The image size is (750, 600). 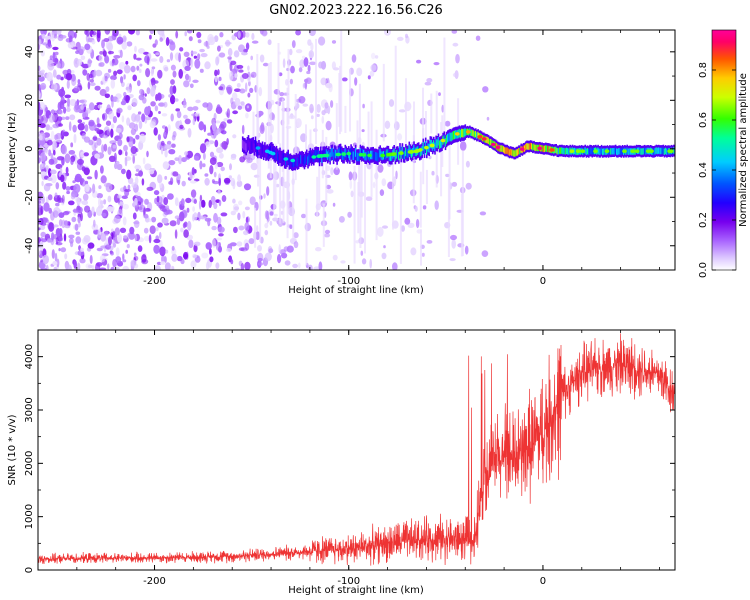 I want to click on colorbar-tick-label: 0.6, so click(x=703, y=120).